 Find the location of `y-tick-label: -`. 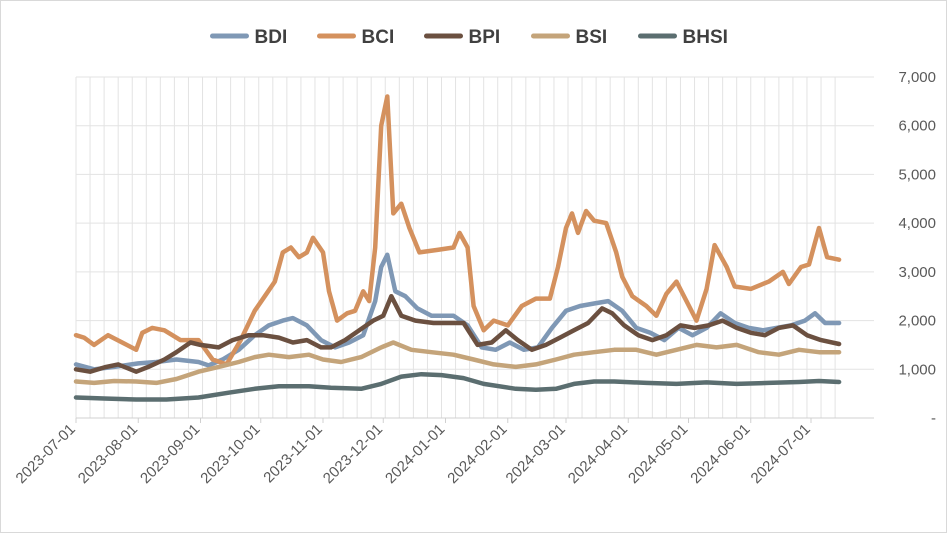

y-tick-label: - is located at coordinates (933, 418).